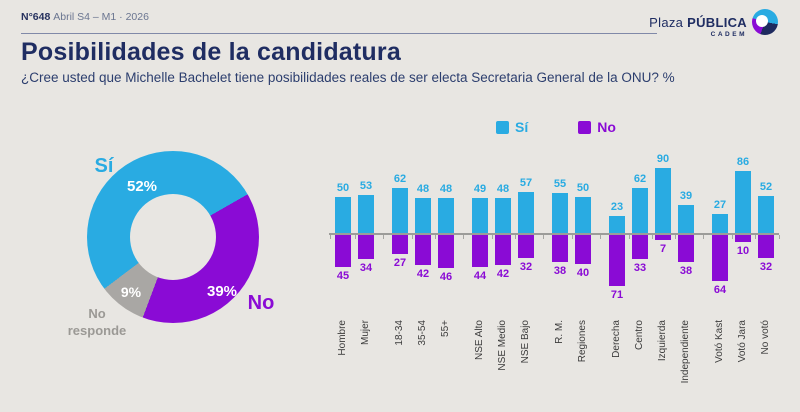 The height and width of the screenshot is (412, 800). I want to click on value-no-18-34: 27, so click(400, 263).